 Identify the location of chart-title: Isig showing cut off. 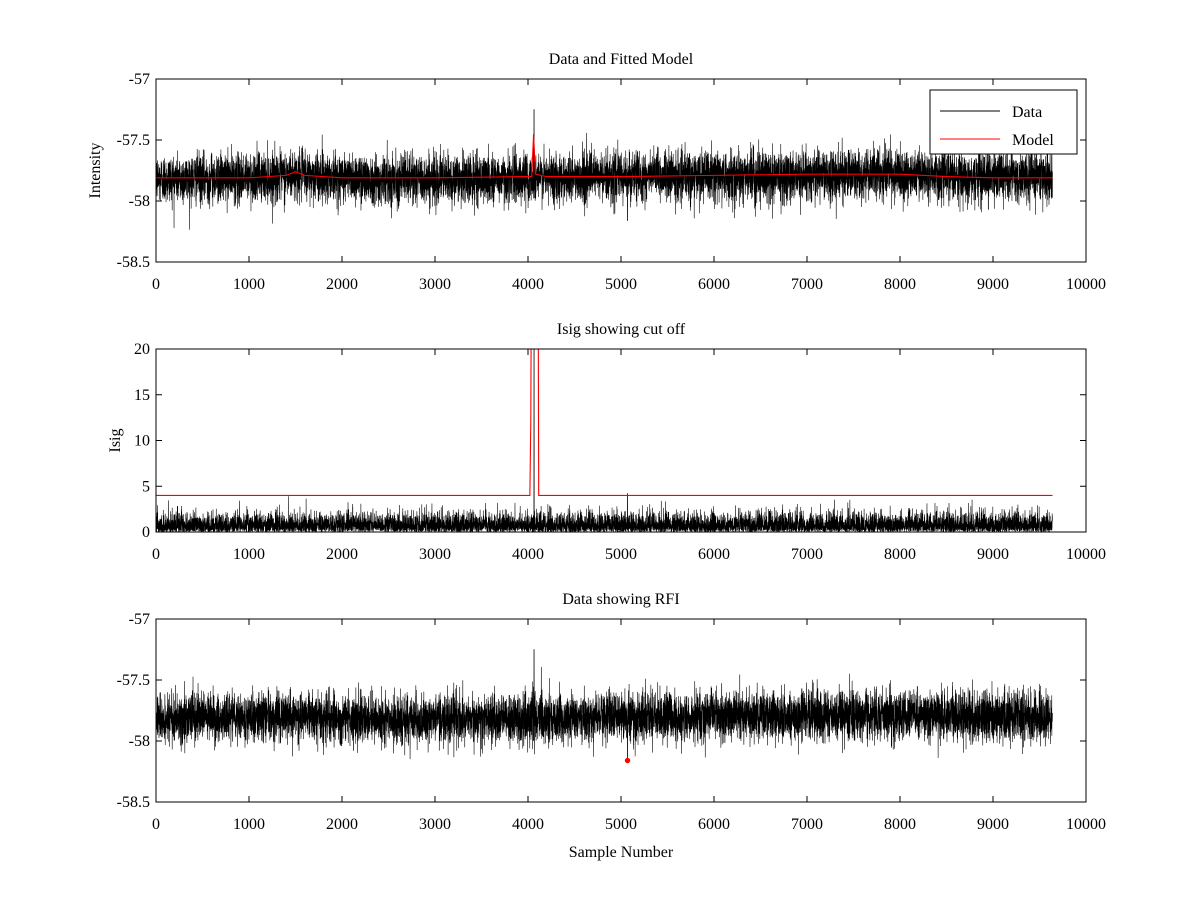
(621, 329).